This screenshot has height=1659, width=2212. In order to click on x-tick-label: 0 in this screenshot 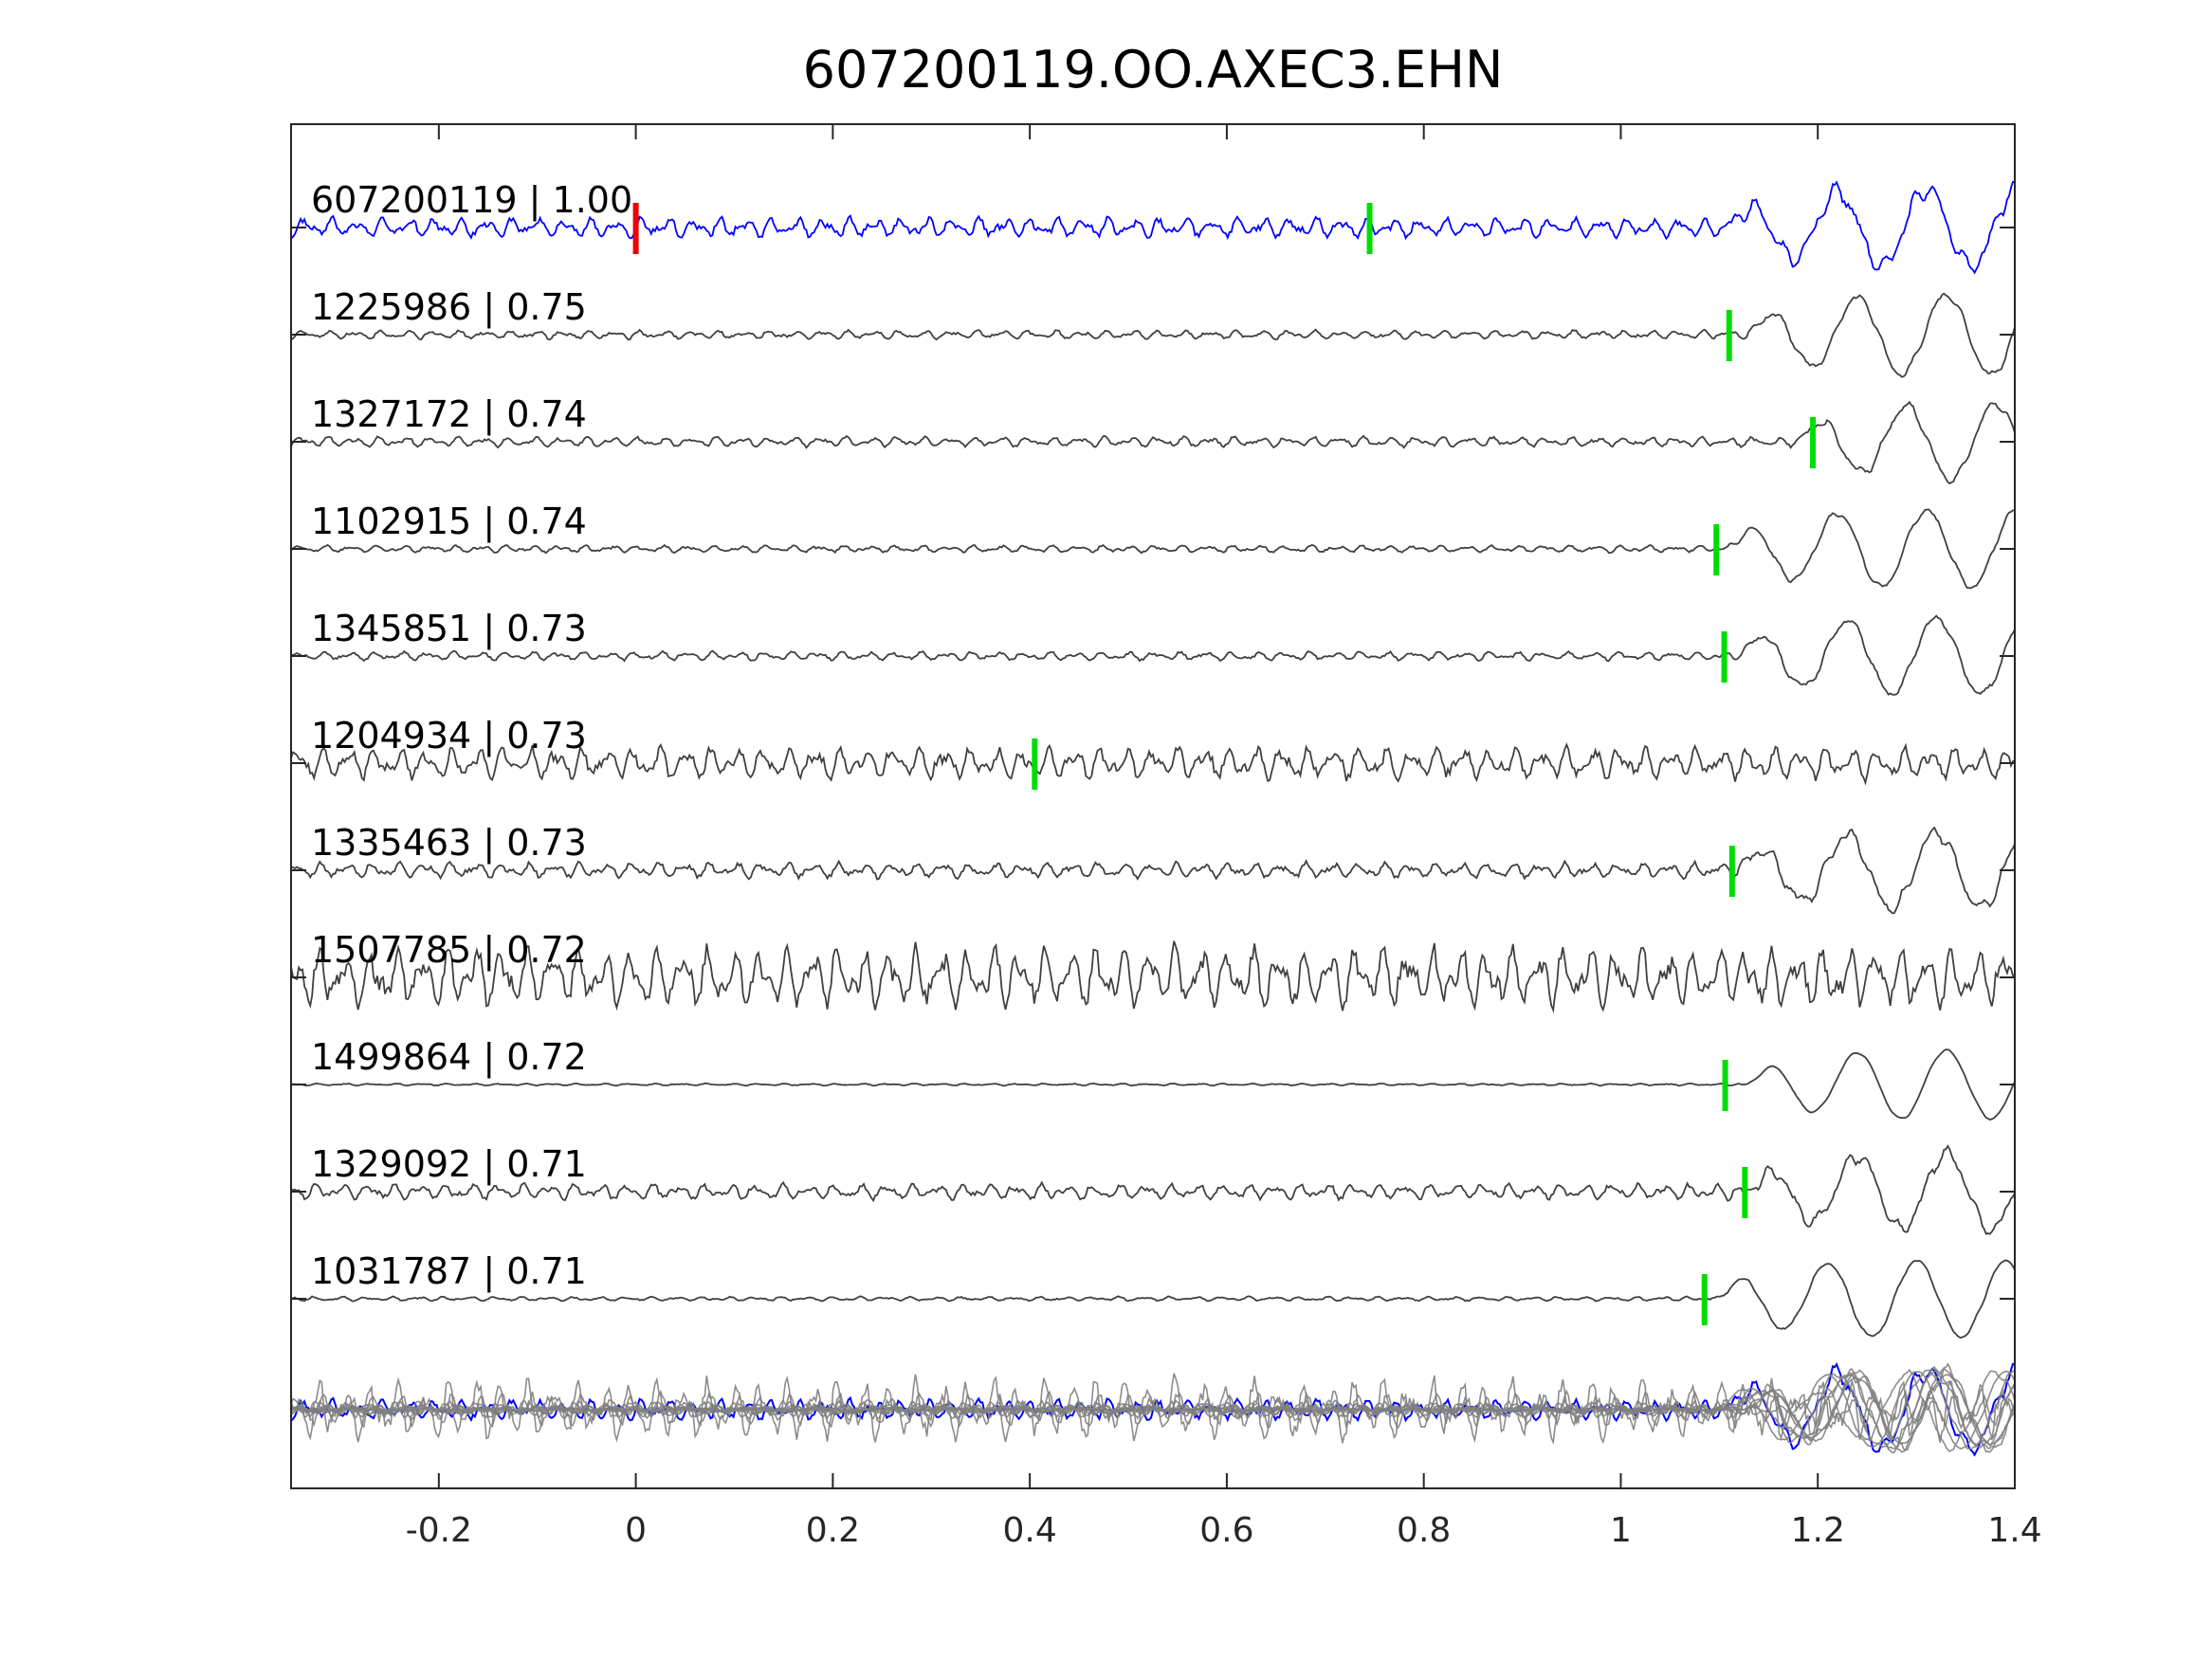, I will do `click(636, 1530)`.